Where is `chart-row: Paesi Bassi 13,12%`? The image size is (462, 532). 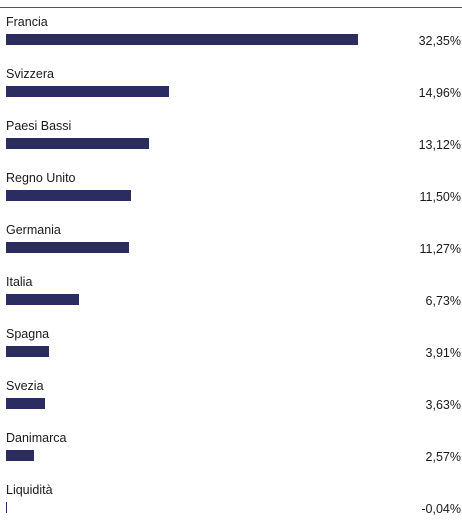
chart-row: Paesi Bassi 13,12% is located at coordinates (231, 142).